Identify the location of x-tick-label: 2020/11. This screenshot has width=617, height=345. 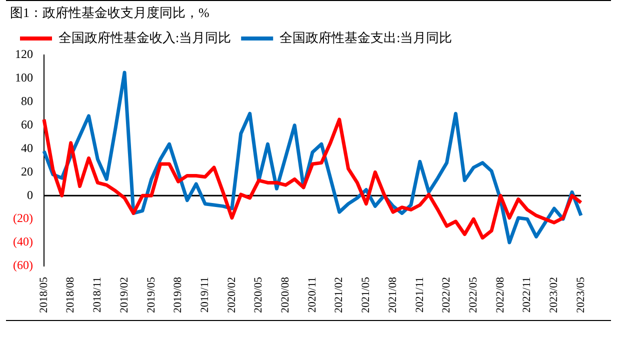
(312, 294).